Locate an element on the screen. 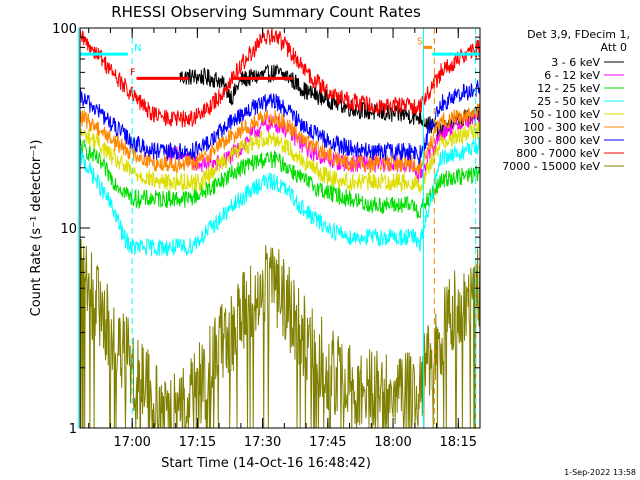  x-axis-label: Start Time (14-Oct-16 16:48:42) is located at coordinates (266, 463).